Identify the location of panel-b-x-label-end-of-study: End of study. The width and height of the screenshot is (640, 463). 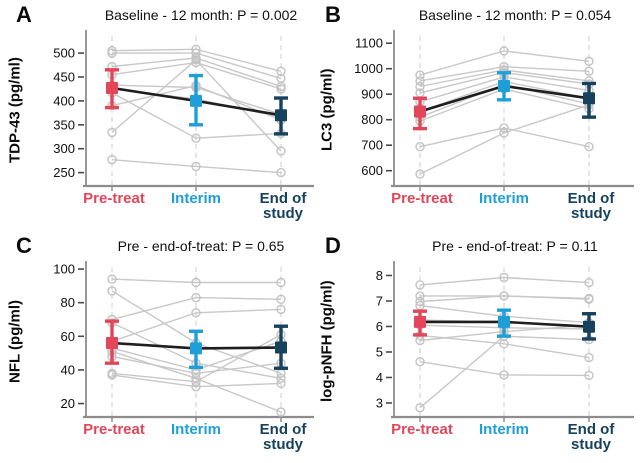
(591, 206).